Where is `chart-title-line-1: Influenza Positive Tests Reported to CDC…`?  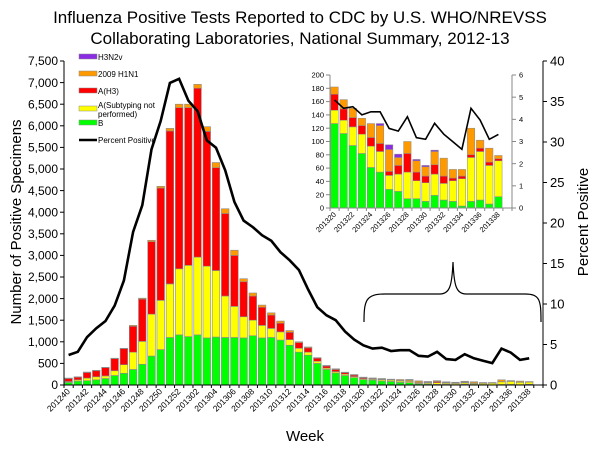 chart-title-line-1: Influenza Positive Tests Reported to CDC… is located at coordinates (300, 17).